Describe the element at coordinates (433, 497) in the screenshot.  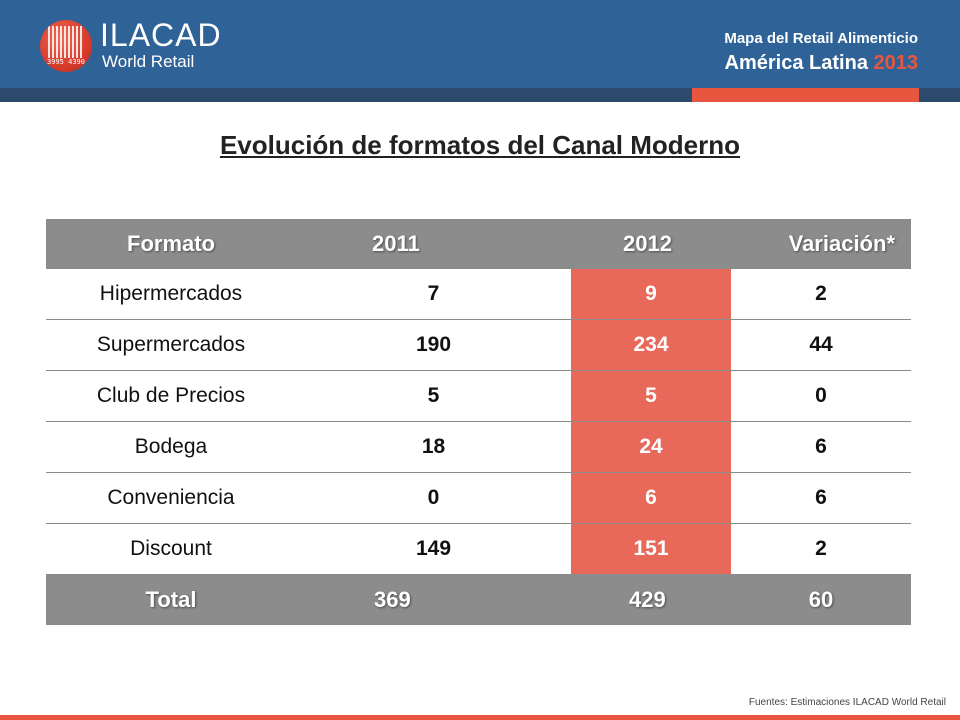
I see `value-2011: 0` at that location.